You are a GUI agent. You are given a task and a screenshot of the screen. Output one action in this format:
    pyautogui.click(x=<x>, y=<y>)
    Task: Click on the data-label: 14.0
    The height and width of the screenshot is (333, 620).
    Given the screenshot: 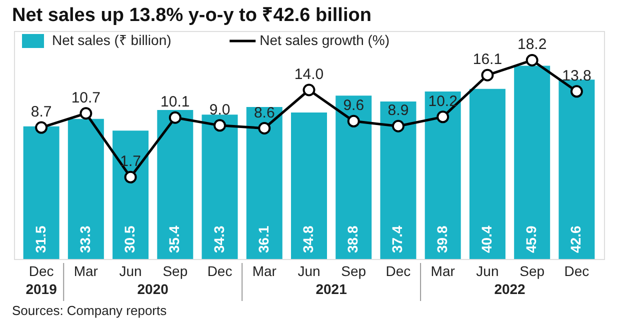 What is the action you would take?
    pyautogui.click(x=309, y=74)
    